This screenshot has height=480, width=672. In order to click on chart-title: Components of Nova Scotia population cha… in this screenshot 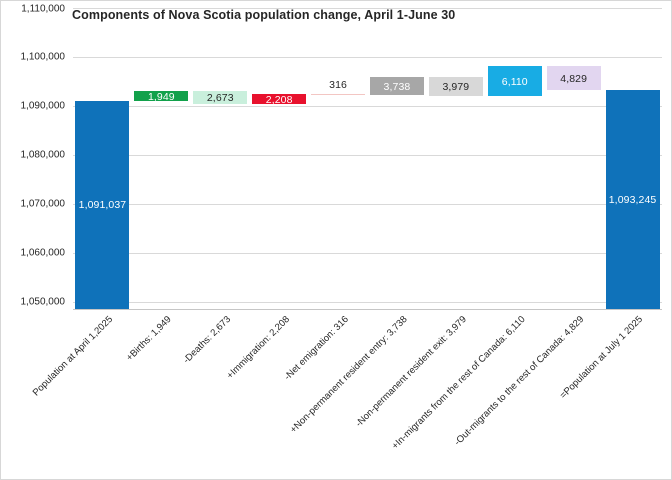, I will do `click(264, 15)`.